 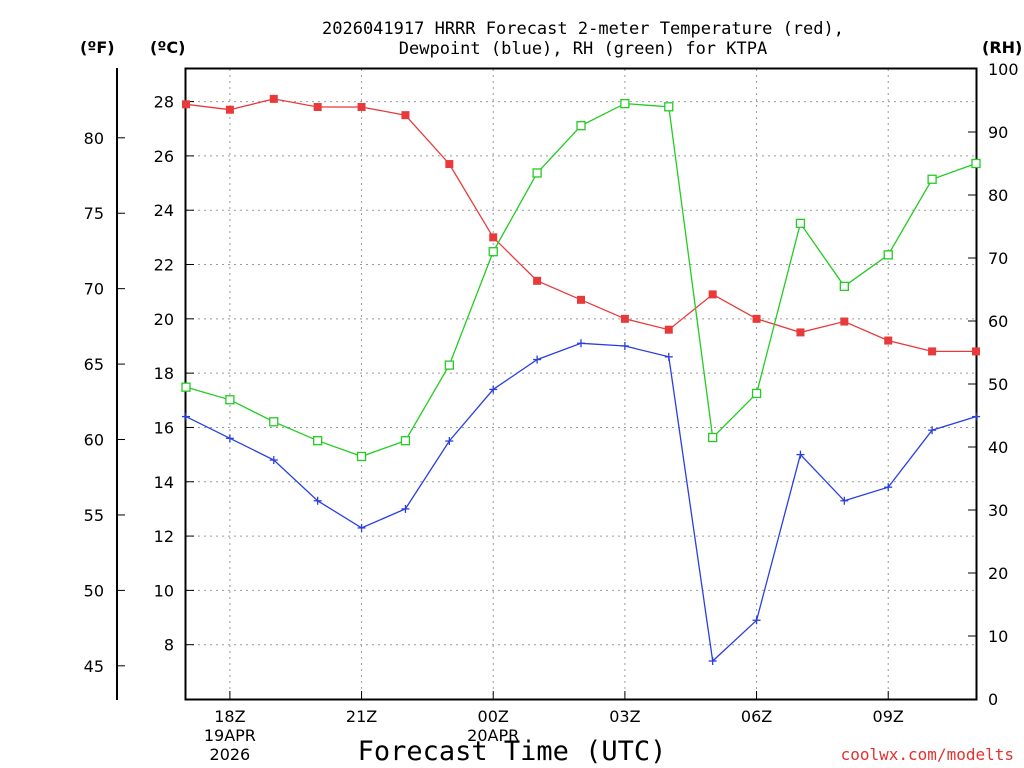 What do you see at coordinates (164, 482) in the screenshot?
I see `c-tick-label: 14` at bounding box center [164, 482].